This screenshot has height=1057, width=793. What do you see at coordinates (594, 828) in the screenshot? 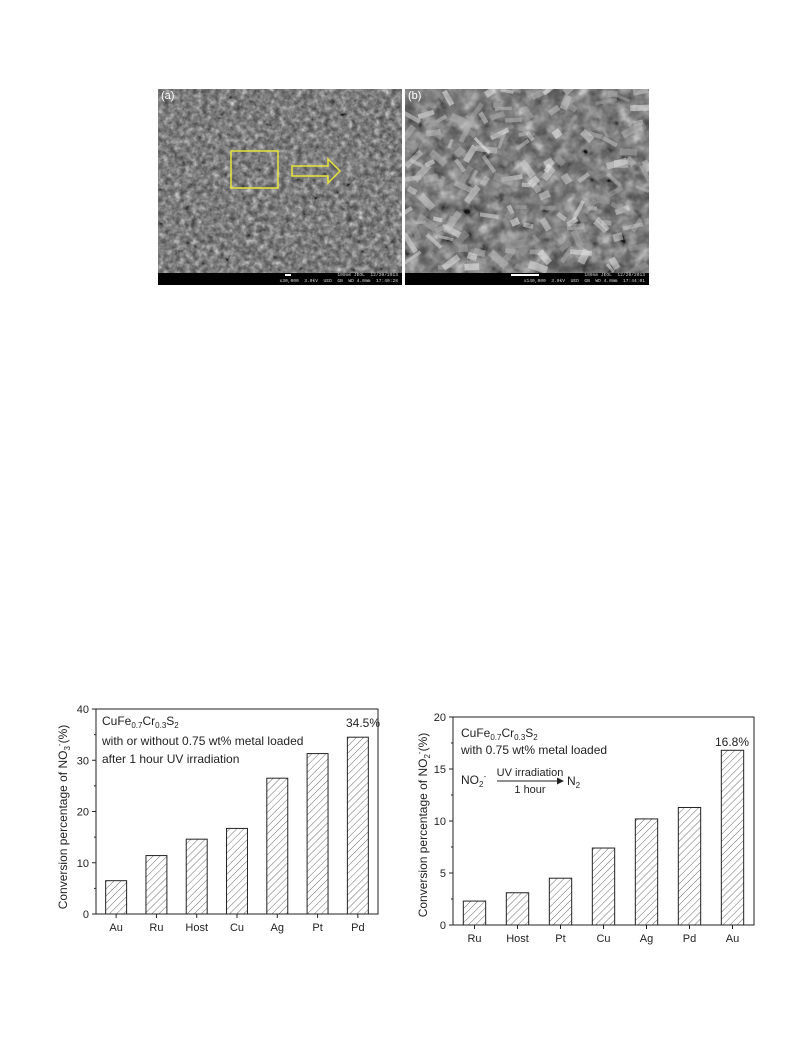
I see `plot-area: 0 5 10 15 20 Ru Host Pt Cu Ag Pd Au` at bounding box center [594, 828].